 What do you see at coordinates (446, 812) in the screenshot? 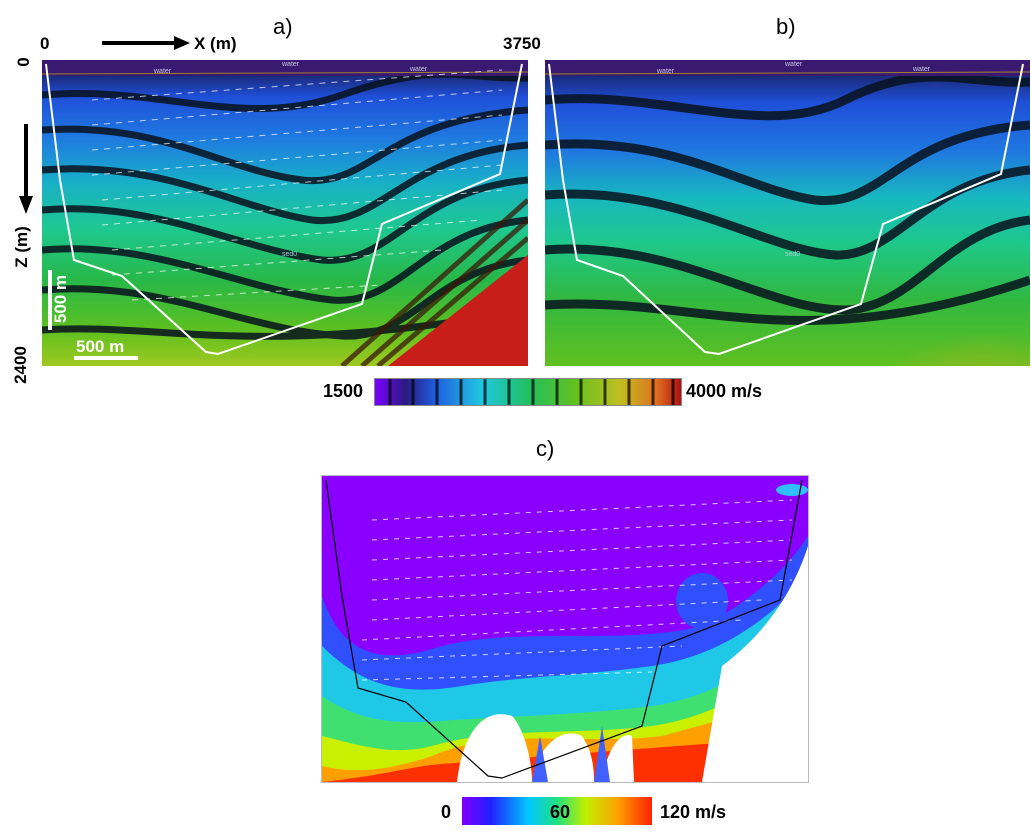
I see `difference-colorbar-min-label: 0` at bounding box center [446, 812].